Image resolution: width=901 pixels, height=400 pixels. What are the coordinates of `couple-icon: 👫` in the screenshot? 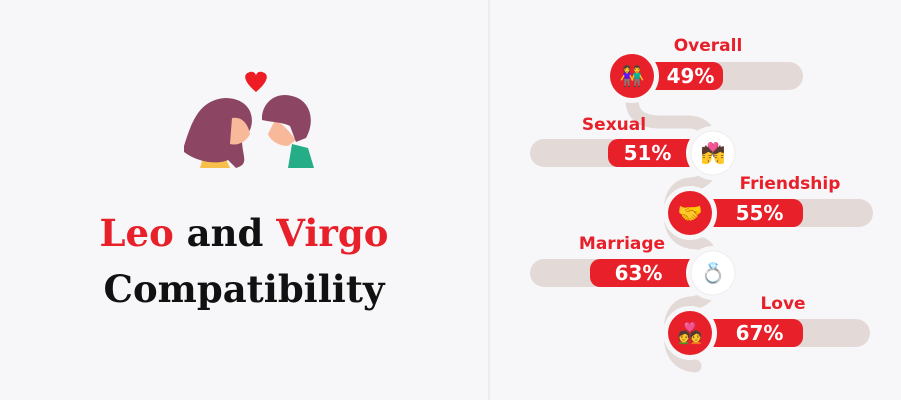 It's located at (632, 76).